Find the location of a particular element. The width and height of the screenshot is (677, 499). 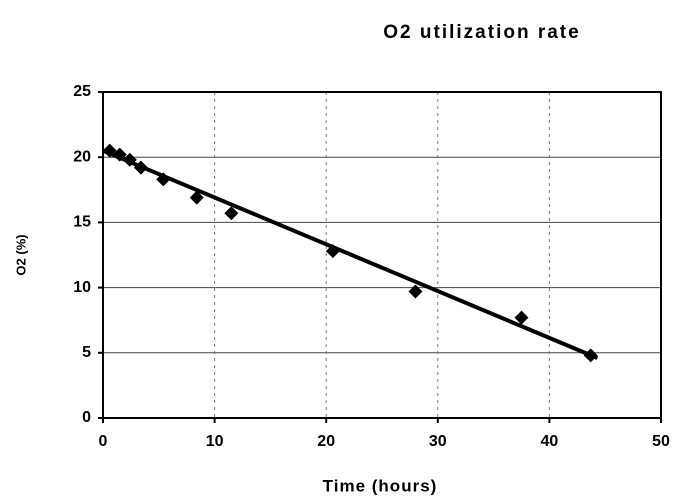

chart-title: O2 utilization rate is located at coordinates (481, 32).